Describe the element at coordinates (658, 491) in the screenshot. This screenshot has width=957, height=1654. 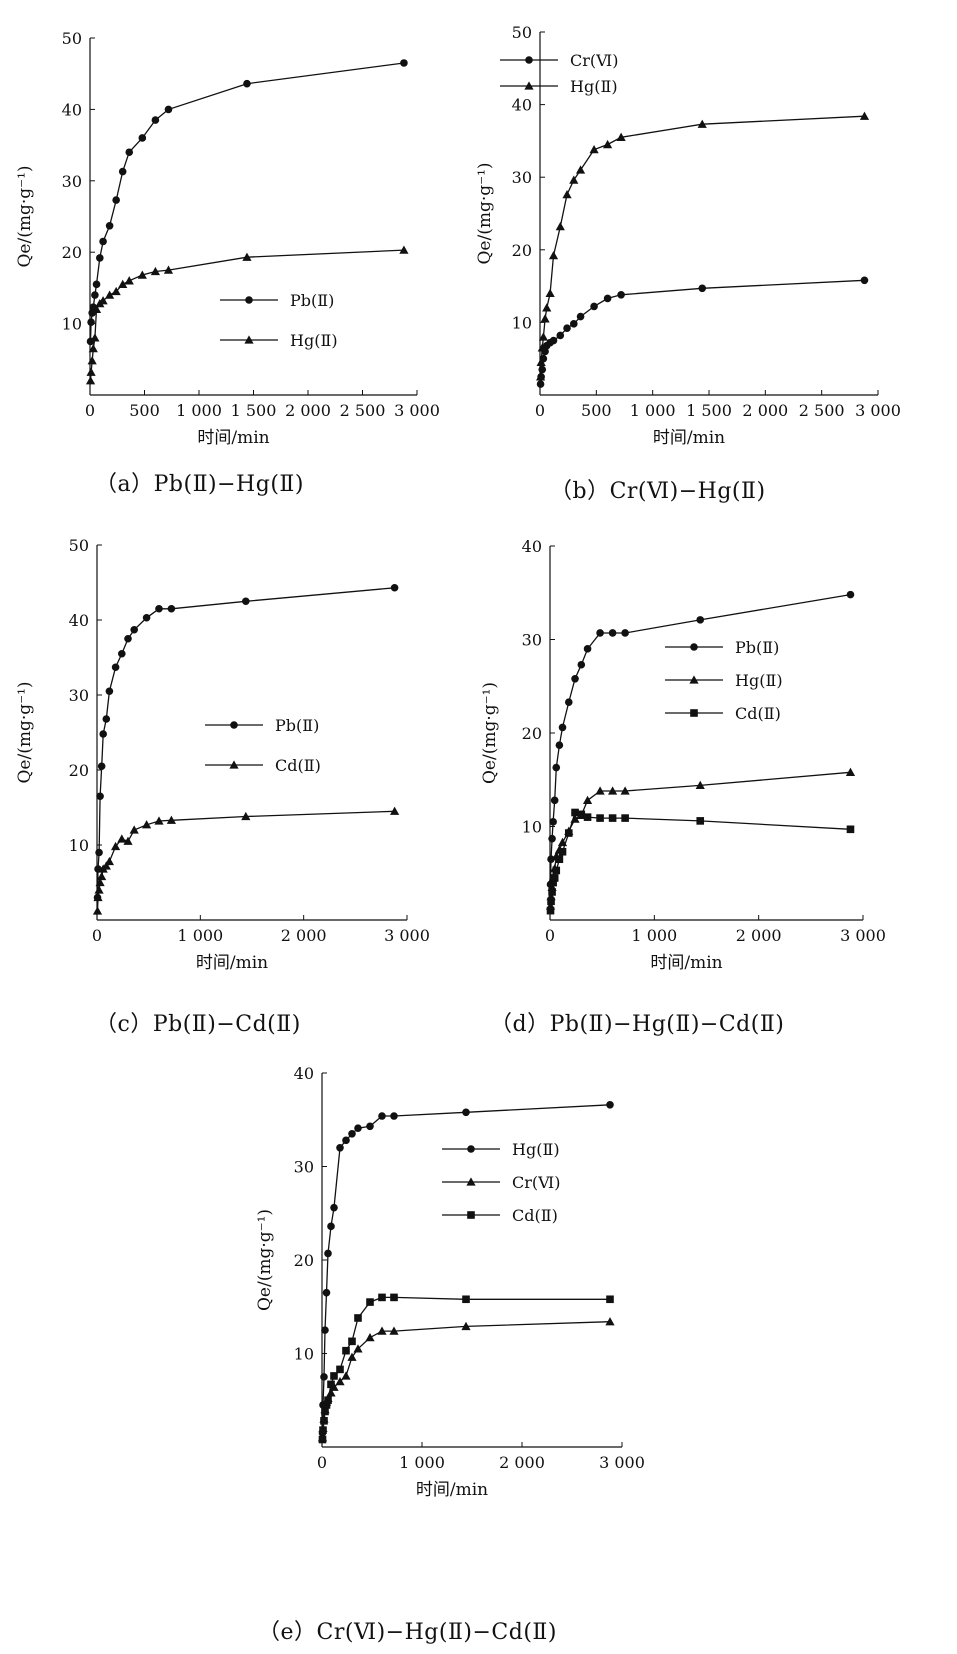
I see `caption-b: （b）Cr(Ⅵ)−Hg(Ⅱ)` at that location.